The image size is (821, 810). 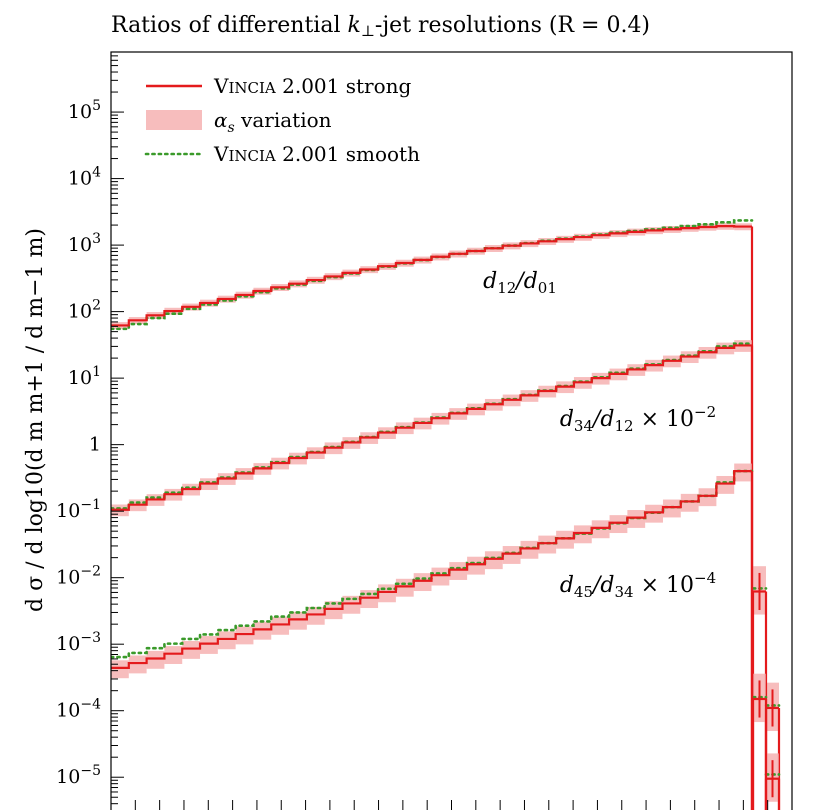 I want to click on series-label: d45/d34 × 10−4, so click(x=638, y=585).